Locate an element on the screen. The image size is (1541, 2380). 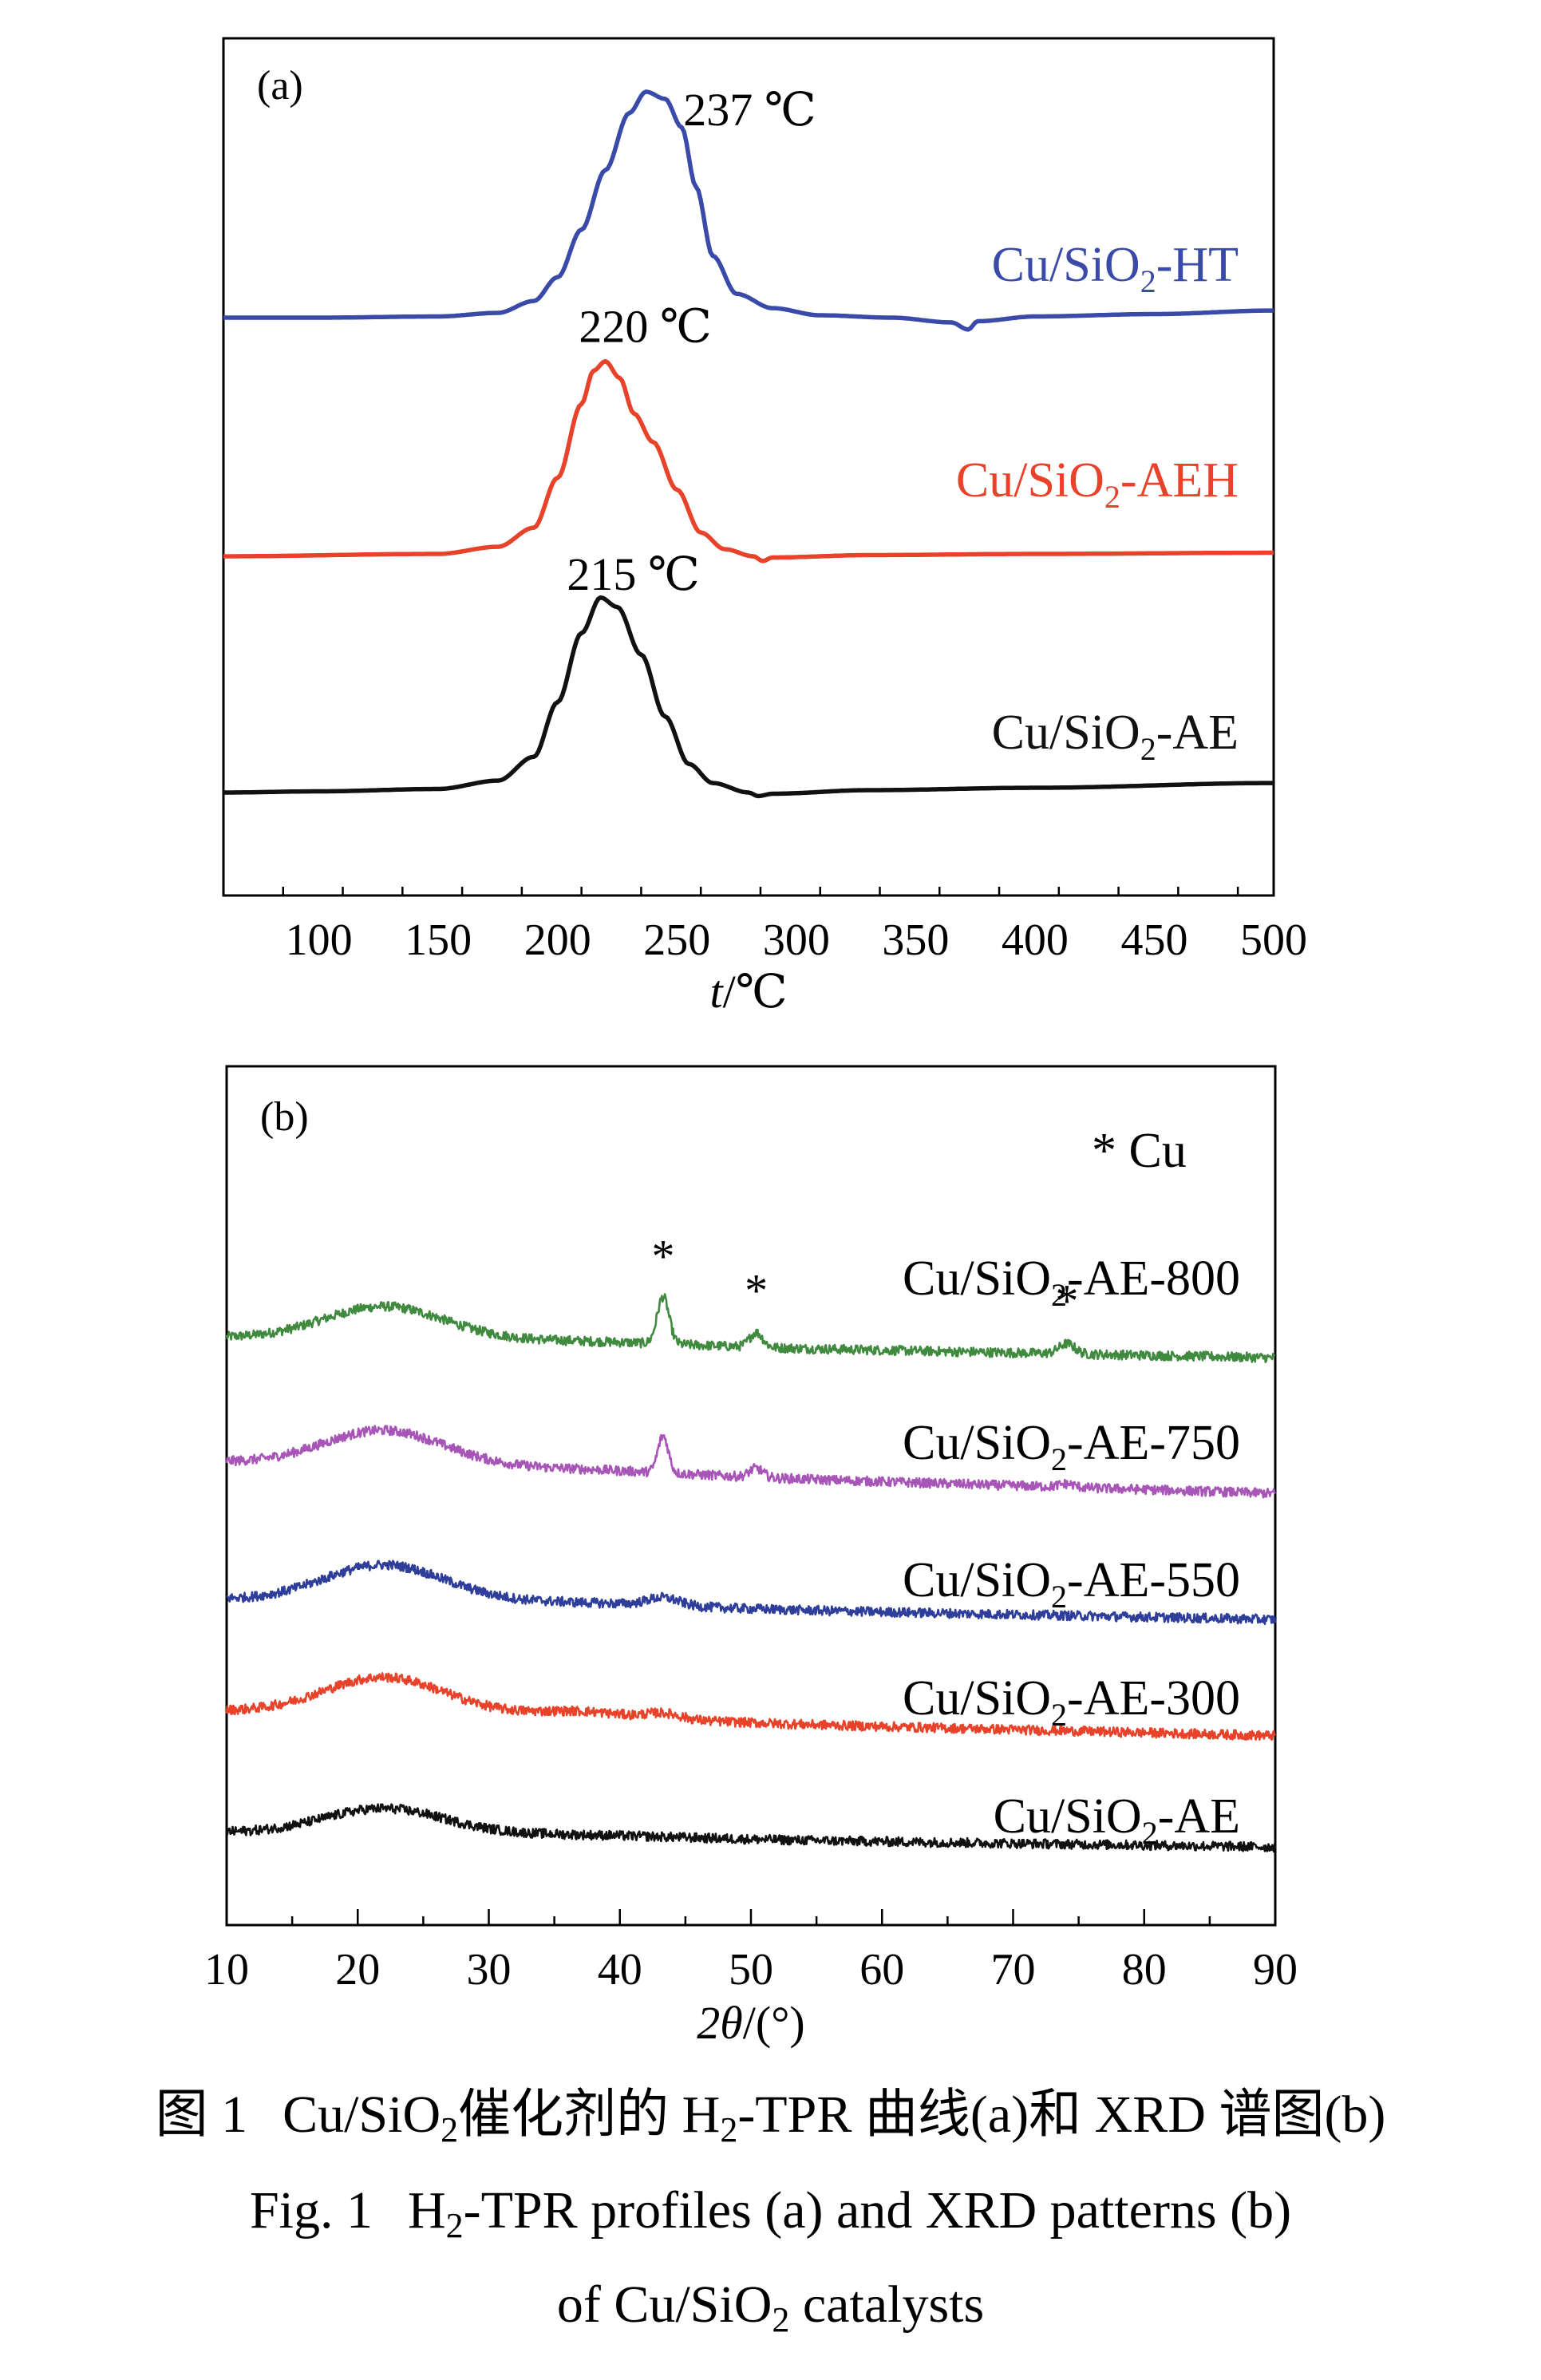
caption-en-h-sub: 2 is located at coordinates (454, 2225).